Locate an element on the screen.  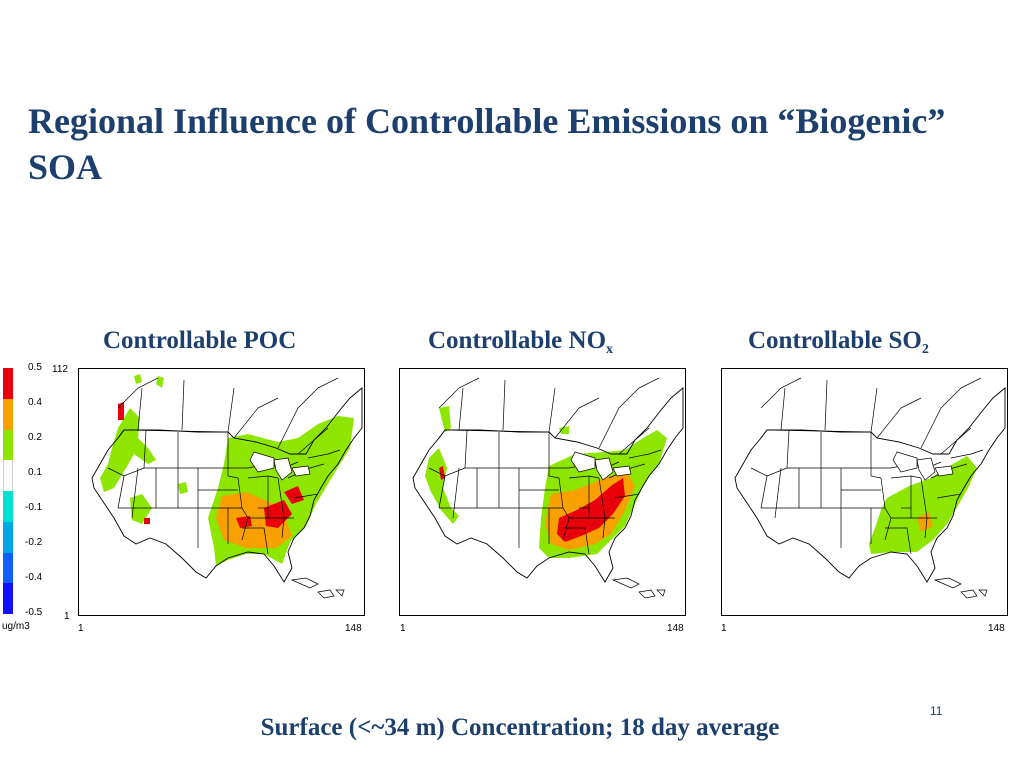
legend-tick: 0.2 is located at coordinates (35, 437).